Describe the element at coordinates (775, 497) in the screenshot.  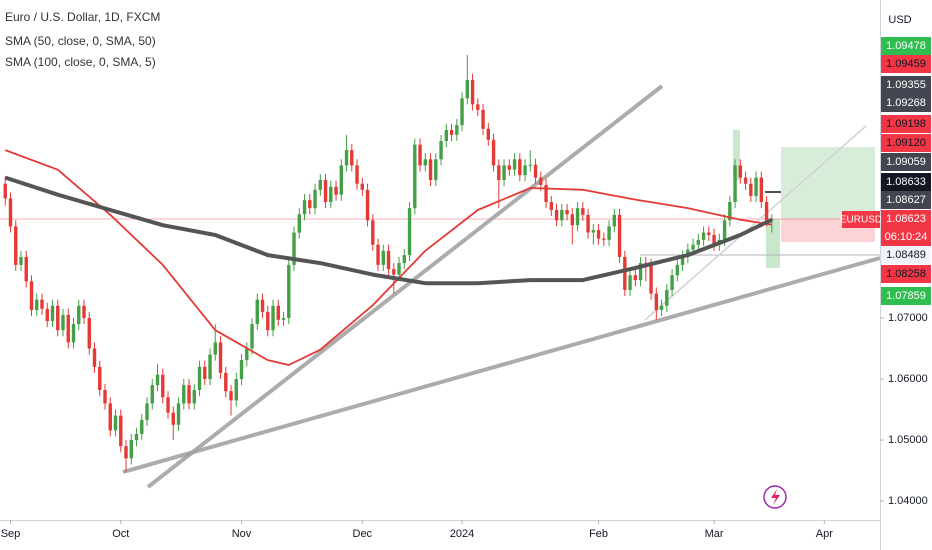
I see `event-icon` at that location.